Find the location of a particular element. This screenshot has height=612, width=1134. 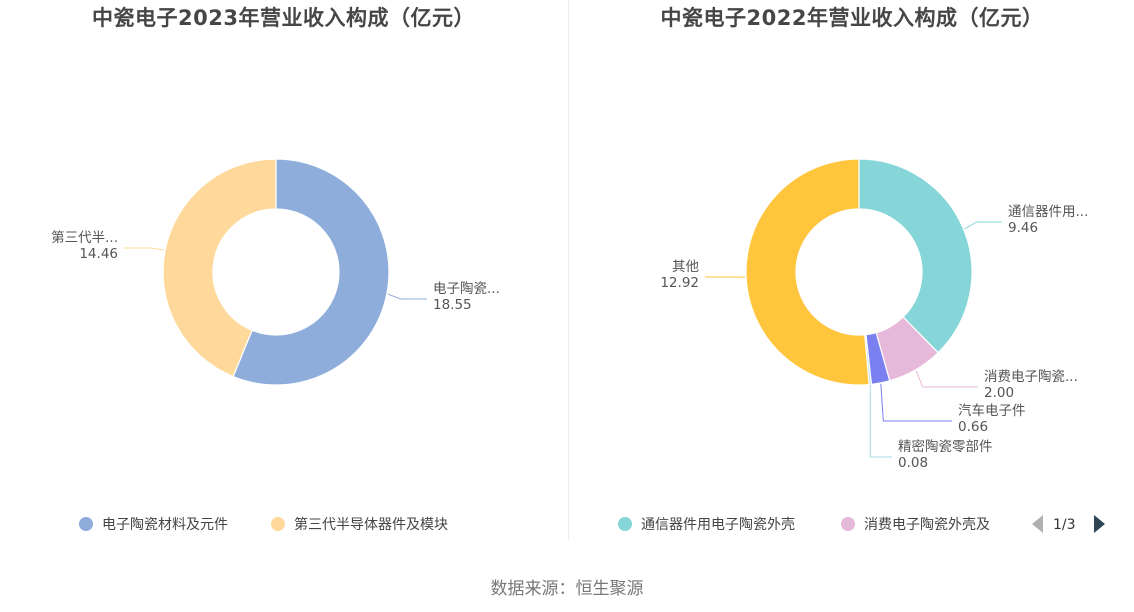

chart-title: 中瓷电子2022年营业收入构成（亿元） is located at coordinates (852, 18).